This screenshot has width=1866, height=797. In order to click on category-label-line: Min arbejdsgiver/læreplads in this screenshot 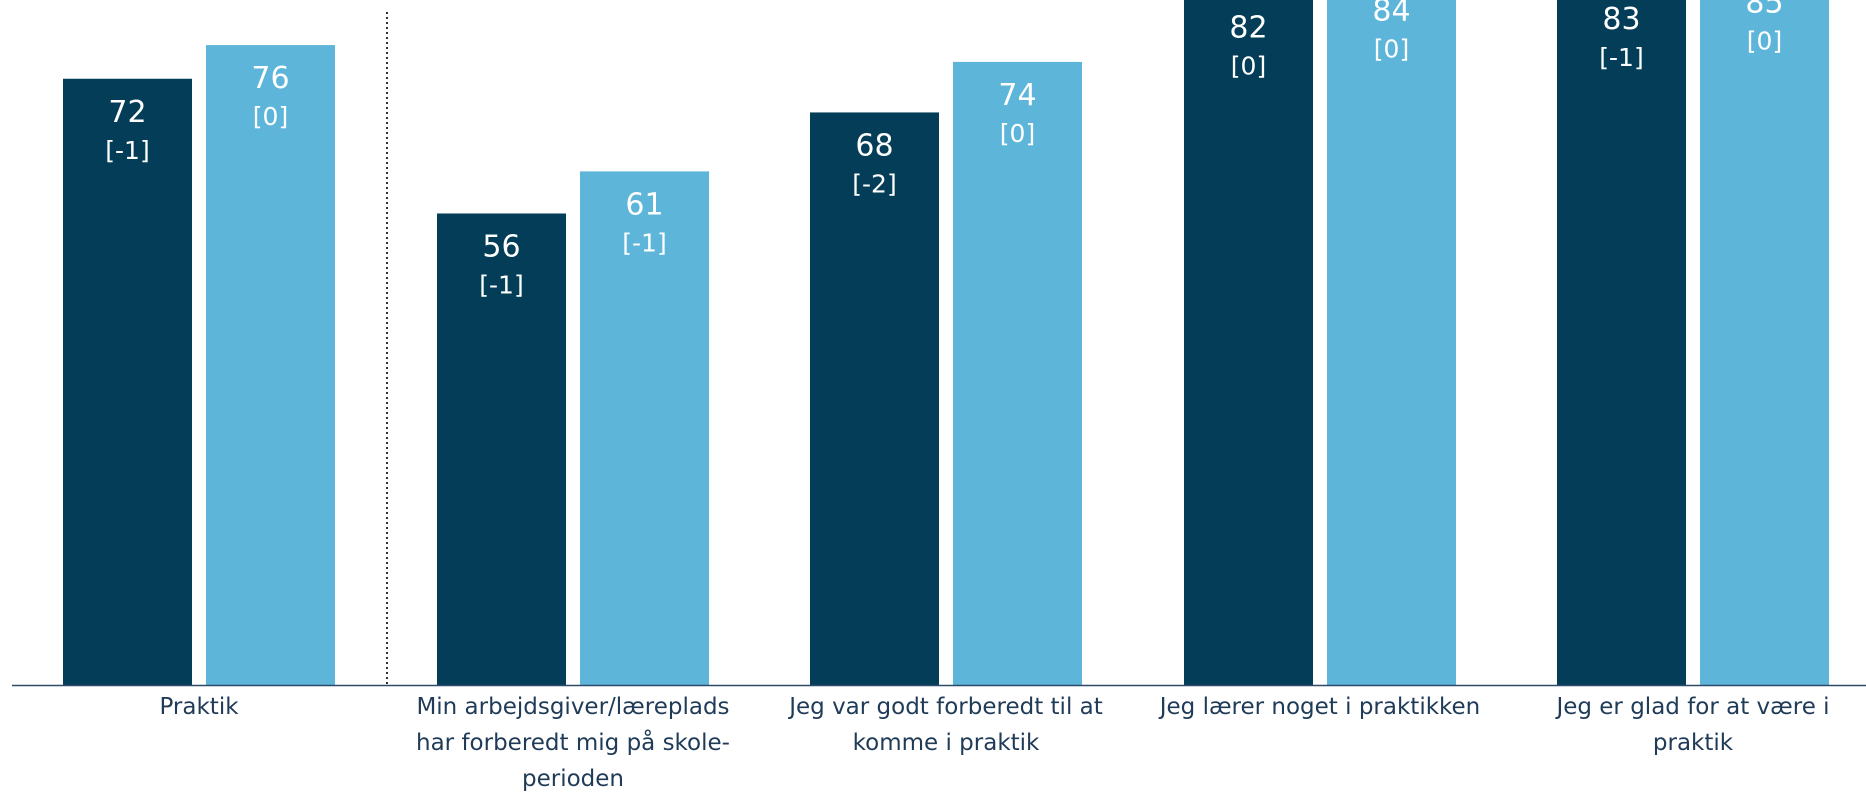, I will do `click(573, 707)`.